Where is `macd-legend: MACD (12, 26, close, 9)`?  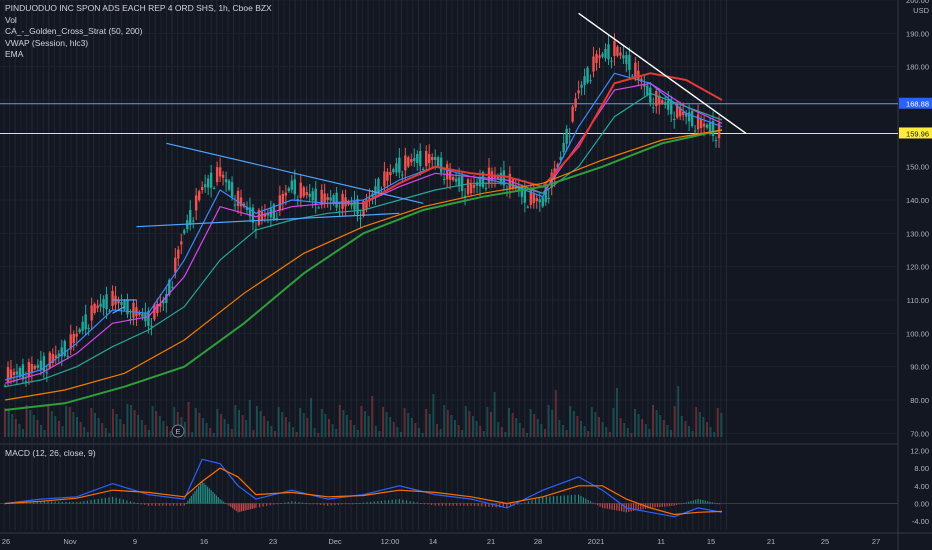
macd-legend: MACD (12, 26, close, 9) is located at coordinates (50, 453).